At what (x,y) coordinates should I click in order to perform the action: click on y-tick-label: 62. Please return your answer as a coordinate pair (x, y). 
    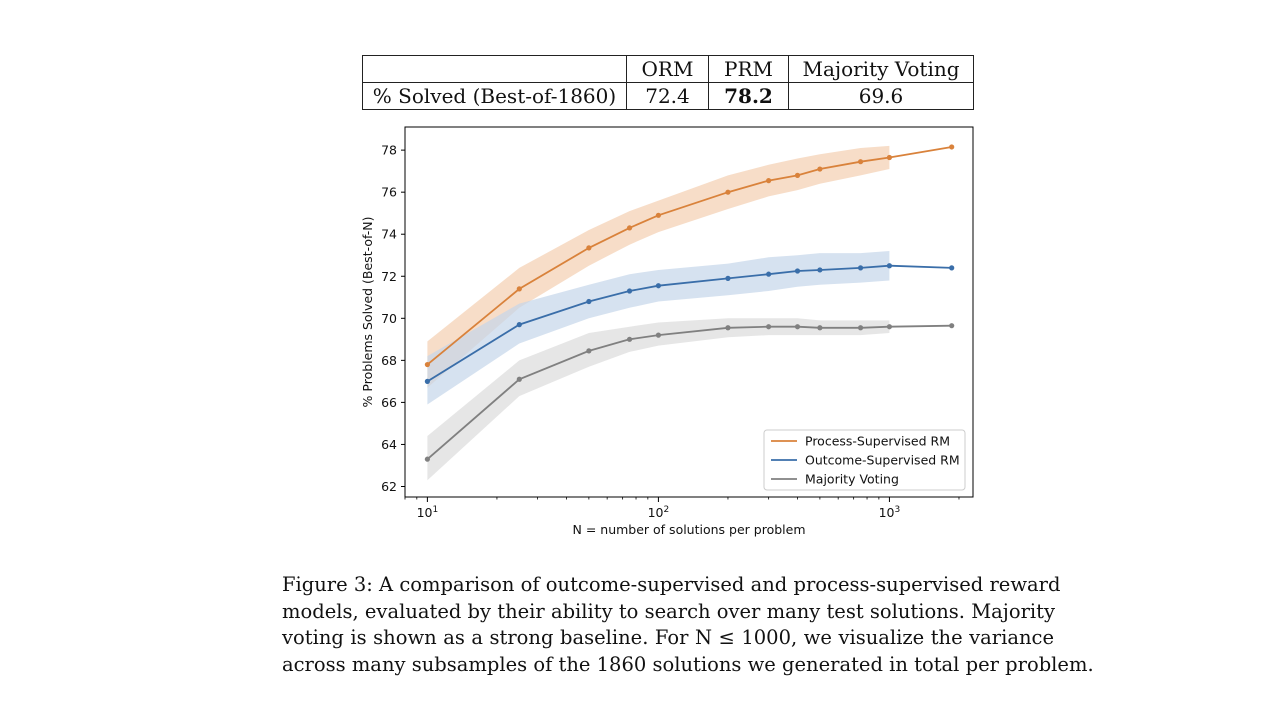
    Looking at the image, I should click on (389, 486).